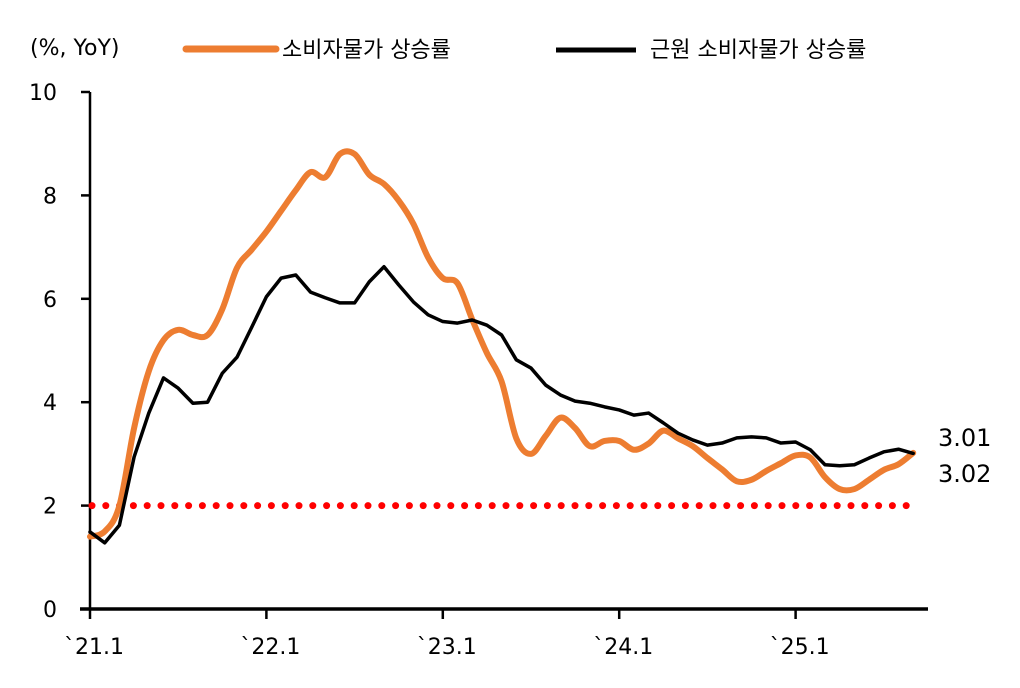  I want to click on x-tick-label: `22.1, so click(270, 647).